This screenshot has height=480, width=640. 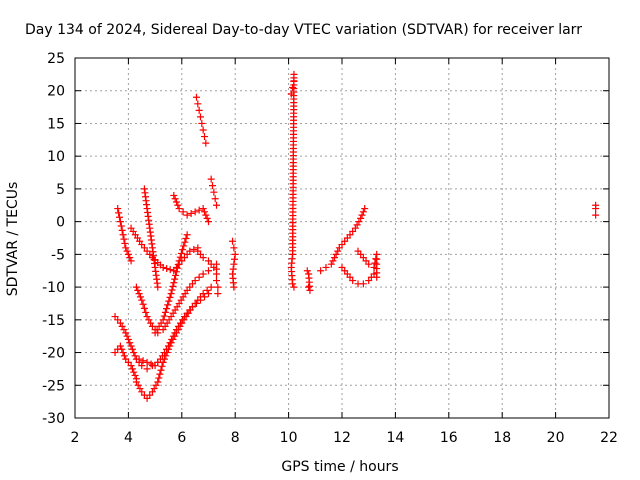 What do you see at coordinates (56, 157) in the screenshot?
I see `y-tick-label: 10` at bounding box center [56, 157].